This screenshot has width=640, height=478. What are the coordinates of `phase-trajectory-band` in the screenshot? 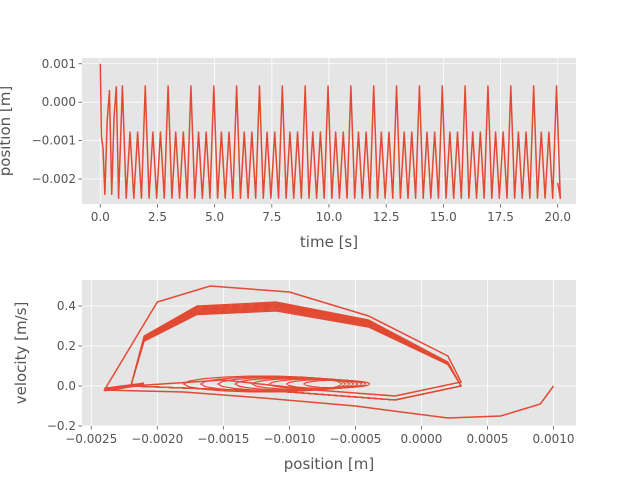 It's located at (124, 387).